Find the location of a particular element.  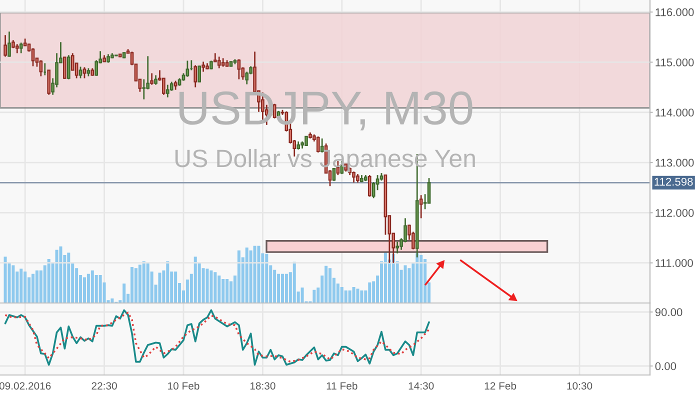

x-tick-label: 10:30 is located at coordinates (579, 386).